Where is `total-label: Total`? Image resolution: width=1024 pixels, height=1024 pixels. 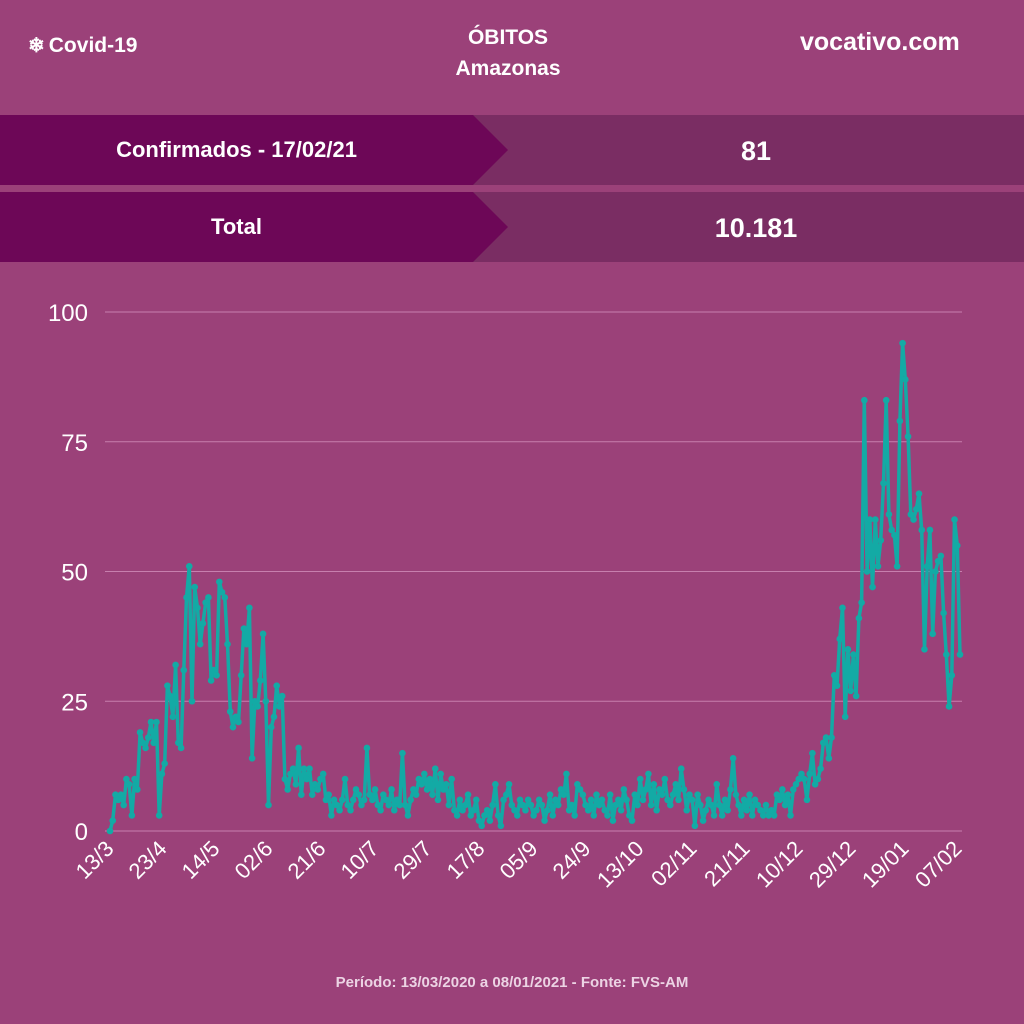 total-label: Total is located at coordinates (236, 226).